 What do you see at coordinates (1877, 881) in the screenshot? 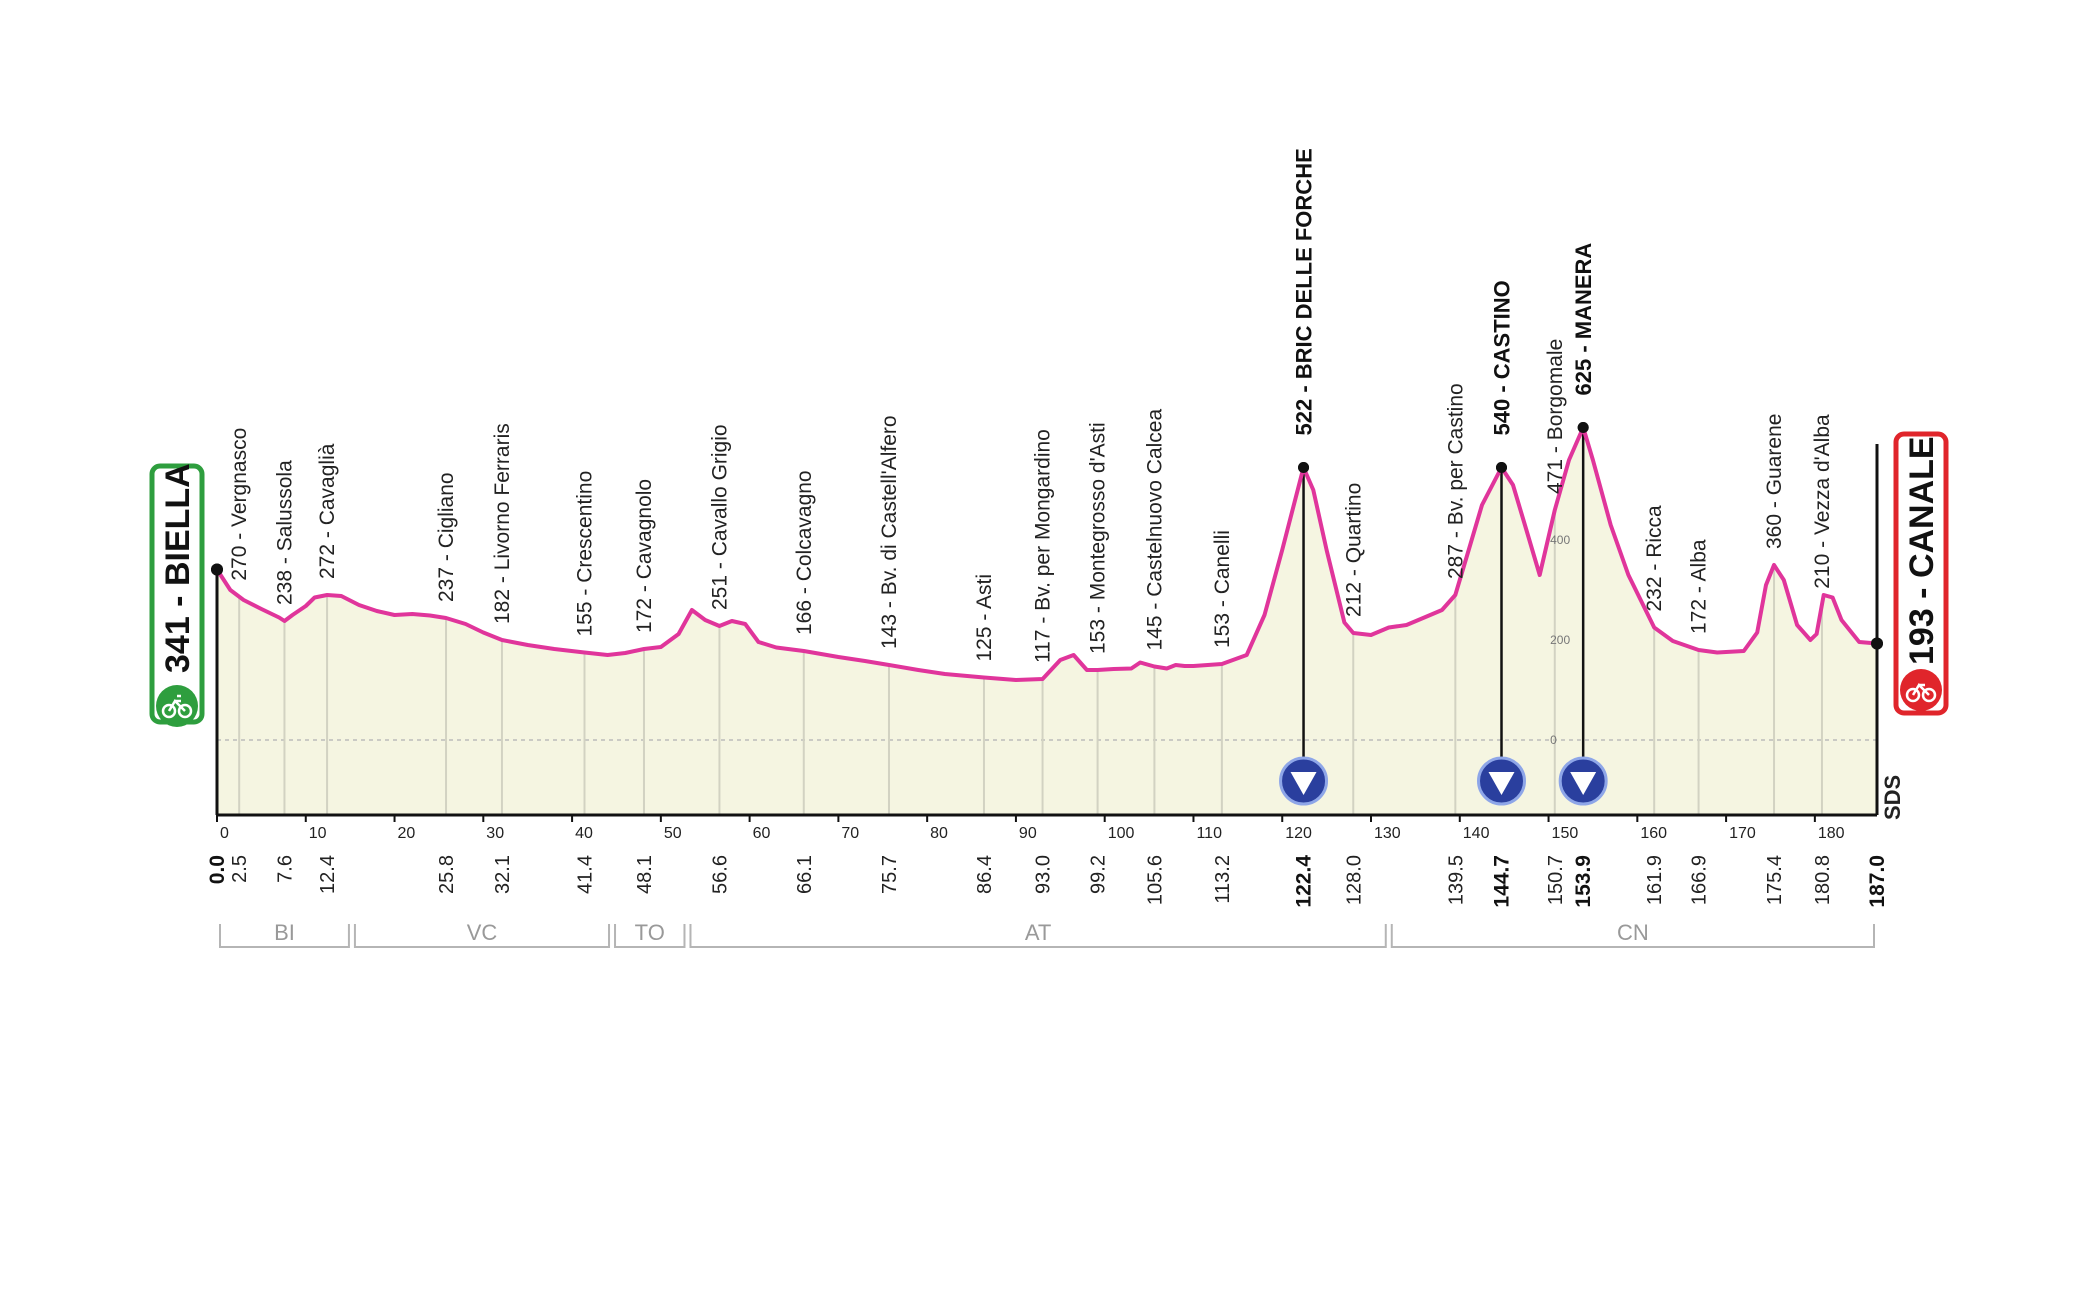
I see `waypoint-km-label: 187.0` at bounding box center [1877, 881].